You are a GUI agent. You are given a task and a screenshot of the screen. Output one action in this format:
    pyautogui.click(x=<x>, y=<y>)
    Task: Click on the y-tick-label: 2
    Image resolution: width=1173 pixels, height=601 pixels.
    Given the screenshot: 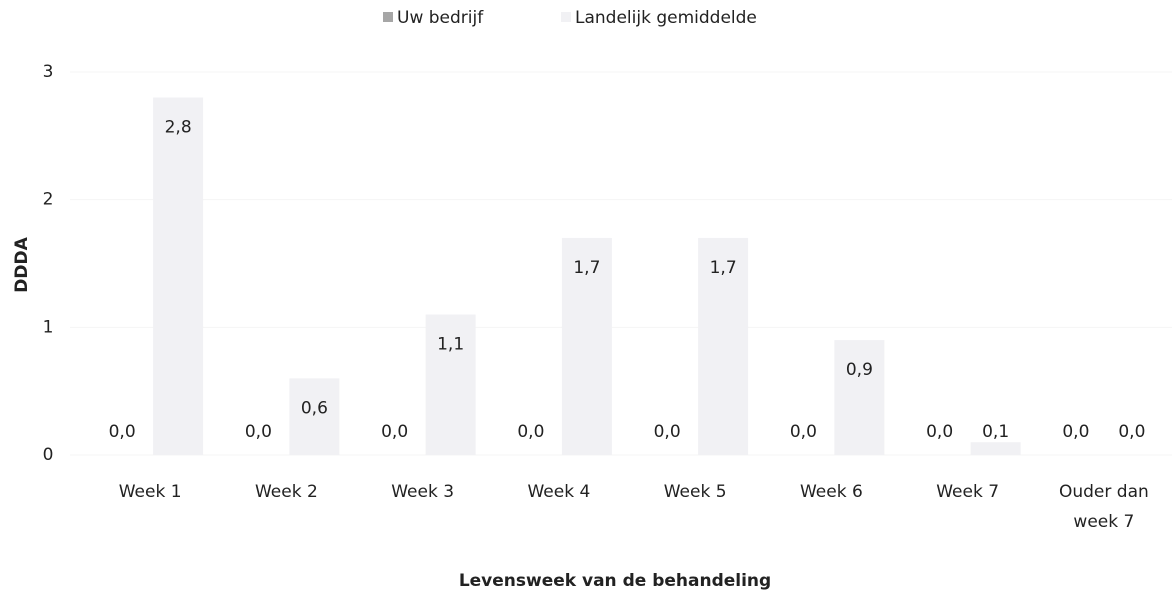 What is the action you would take?
    pyautogui.click(x=48, y=200)
    